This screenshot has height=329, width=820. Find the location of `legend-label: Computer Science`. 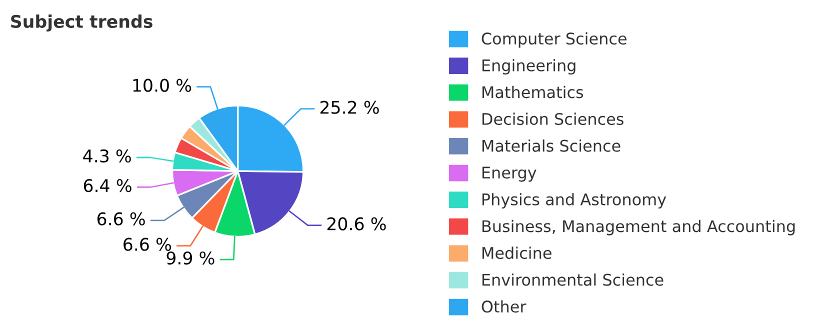

legend-label: Computer Science is located at coordinates (554, 40).